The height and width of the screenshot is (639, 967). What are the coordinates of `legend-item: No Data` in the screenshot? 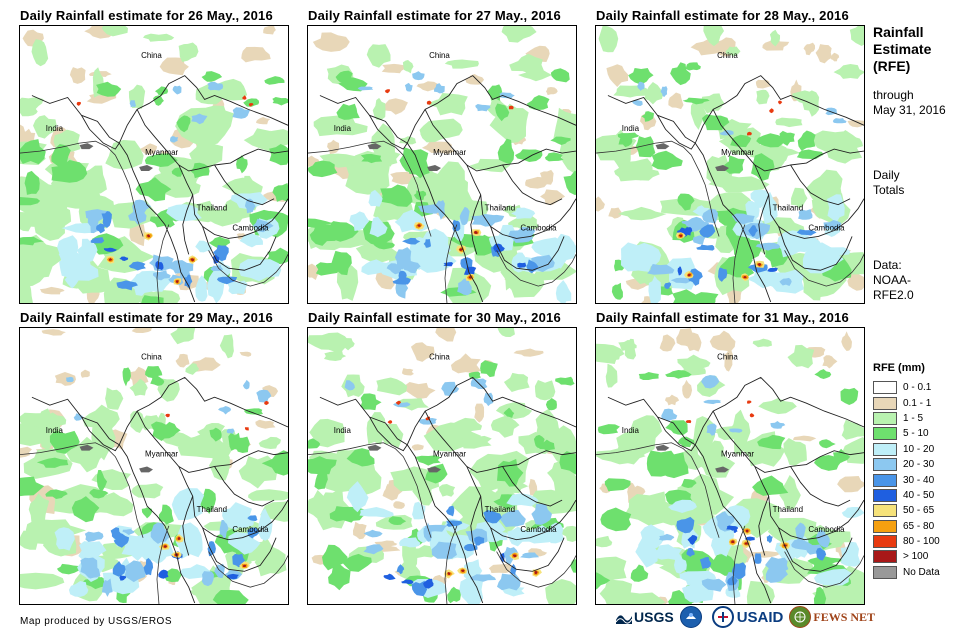 It's located at (906, 572).